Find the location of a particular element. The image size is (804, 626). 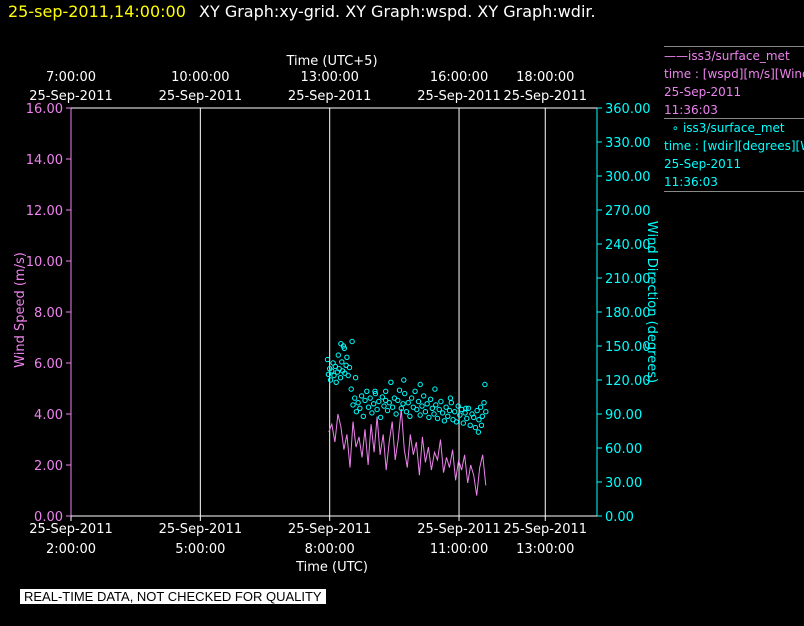

legend-variable: time : [wspd][m/s][Wind is located at coordinates (734, 74).